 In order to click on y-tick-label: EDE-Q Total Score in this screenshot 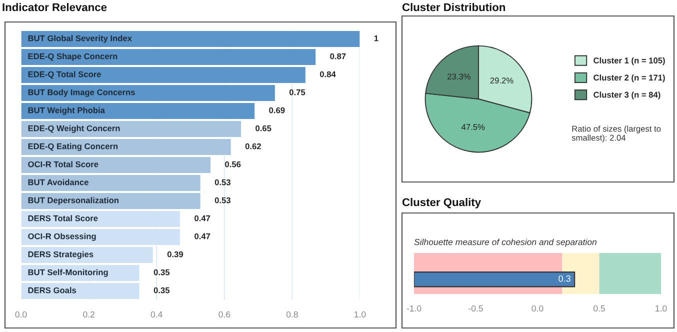, I will do `click(64, 75)`.